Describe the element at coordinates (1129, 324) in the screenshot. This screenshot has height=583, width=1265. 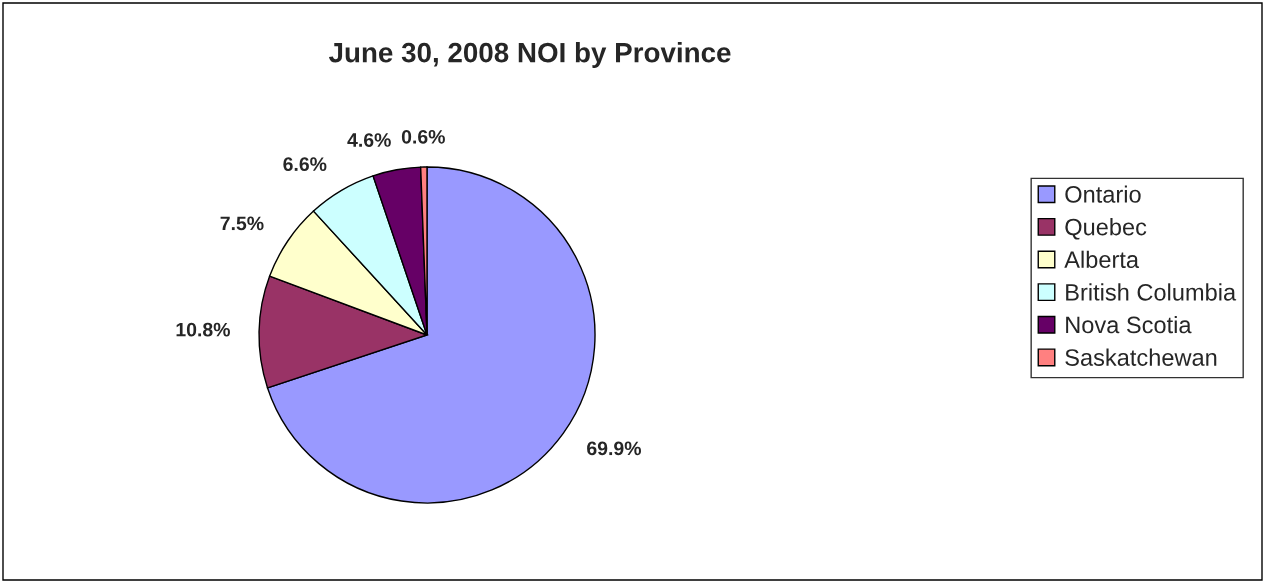
I see `legend-label: Nova Scotia` at that location.